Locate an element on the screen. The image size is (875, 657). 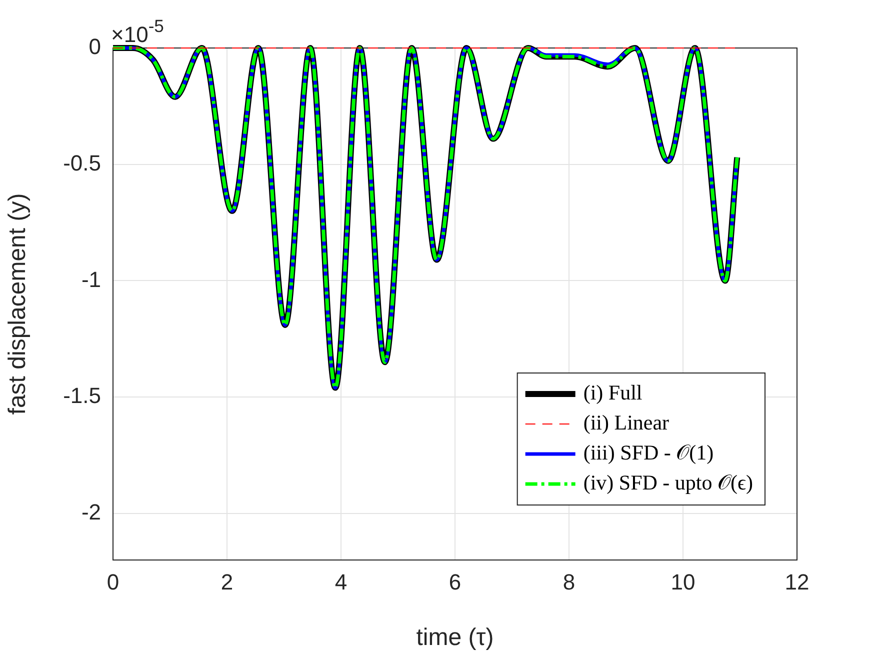
x-tick-label: 10 is located at coordinates (683, 581).